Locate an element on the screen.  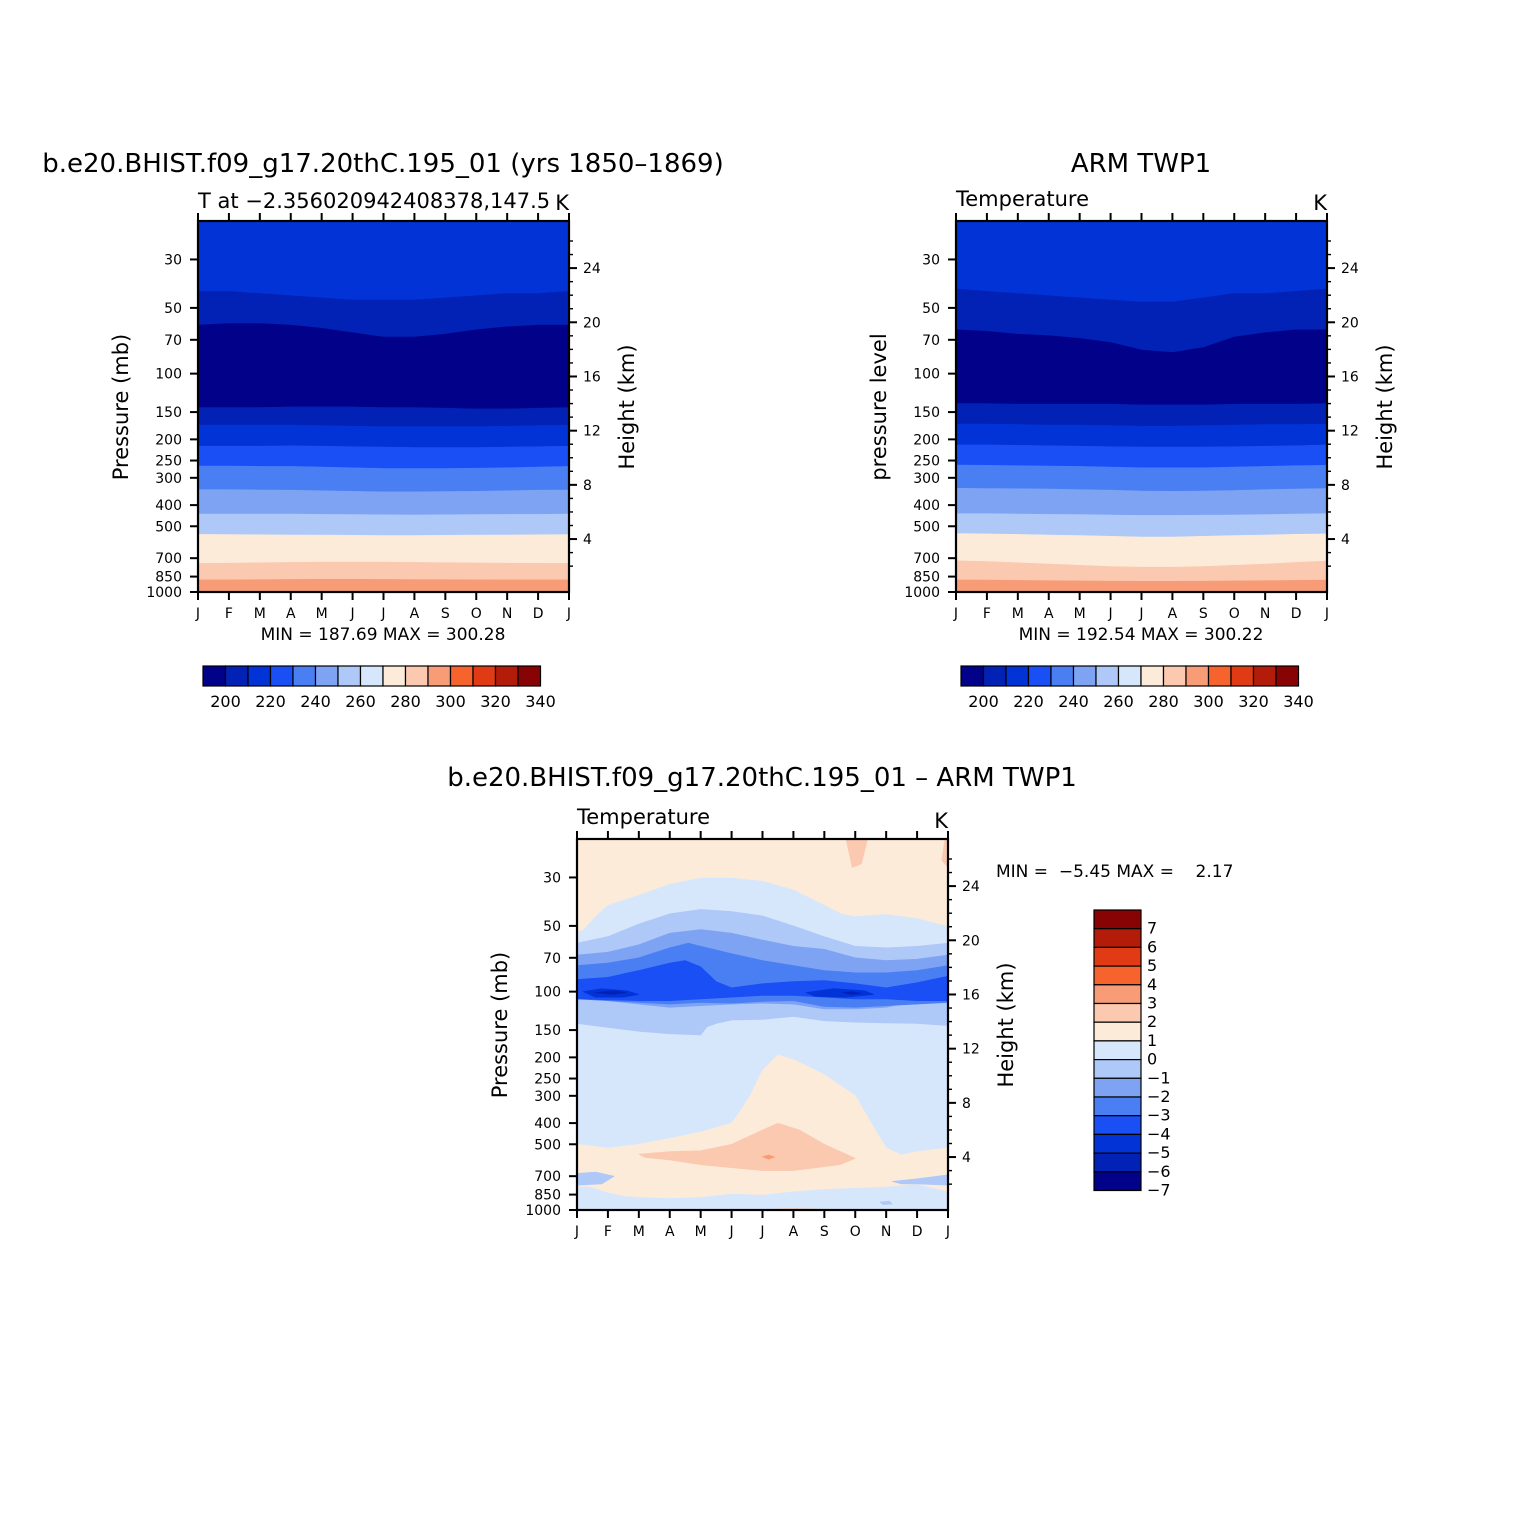
colorbar-label: 7 is located at coordinates (1152, 928).